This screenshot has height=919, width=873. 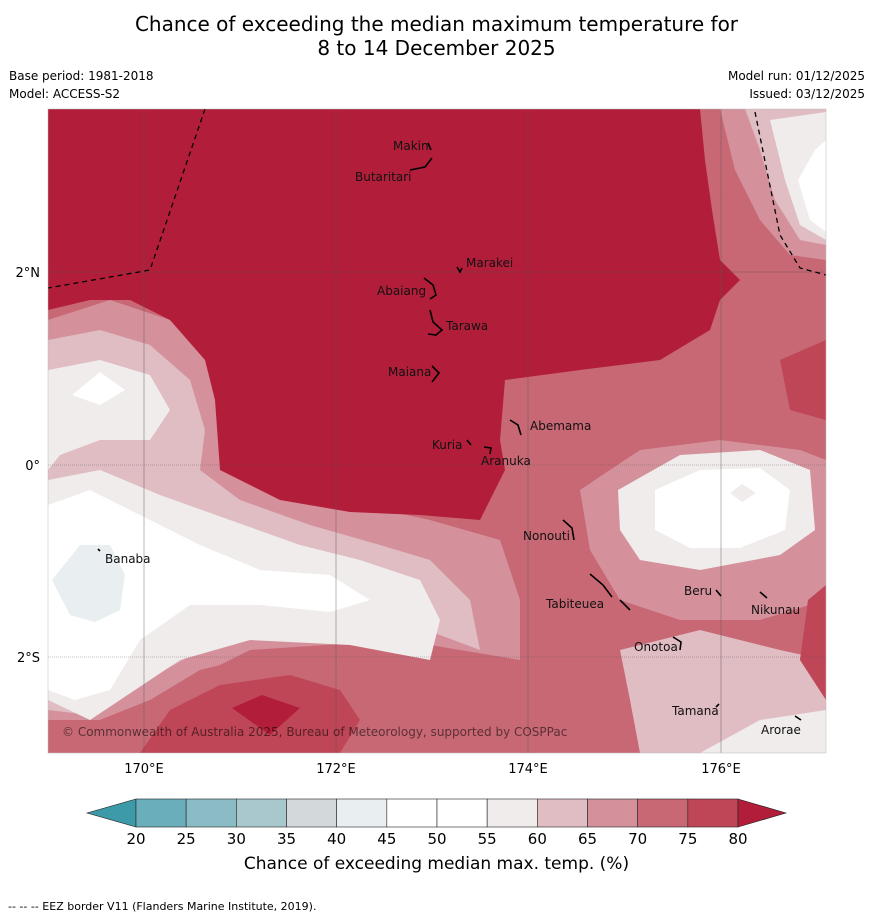 What do you see at coordinates (436, 48) in the screenshot?
I see `title-line-2: 8 to 14 December 2025` at bounding box center [436, 48].